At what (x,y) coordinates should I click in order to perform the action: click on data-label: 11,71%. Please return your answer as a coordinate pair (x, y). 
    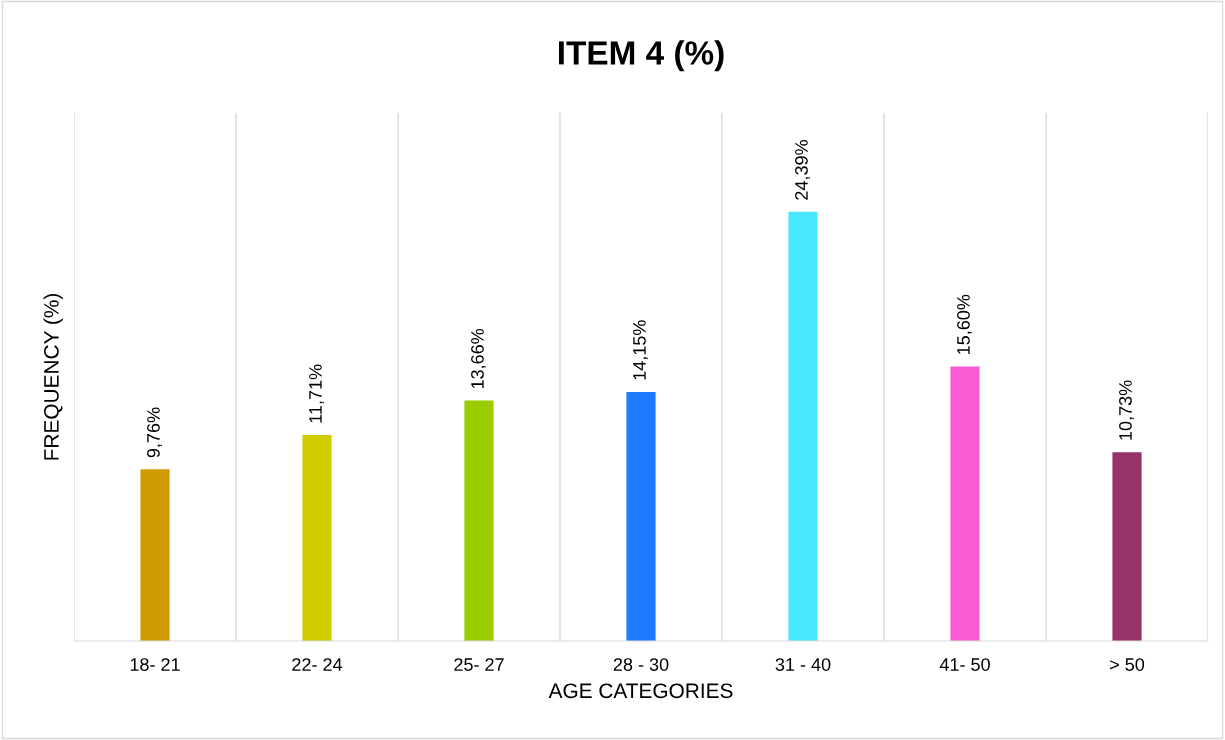
    Looking at the image, I should click on (316, 393).